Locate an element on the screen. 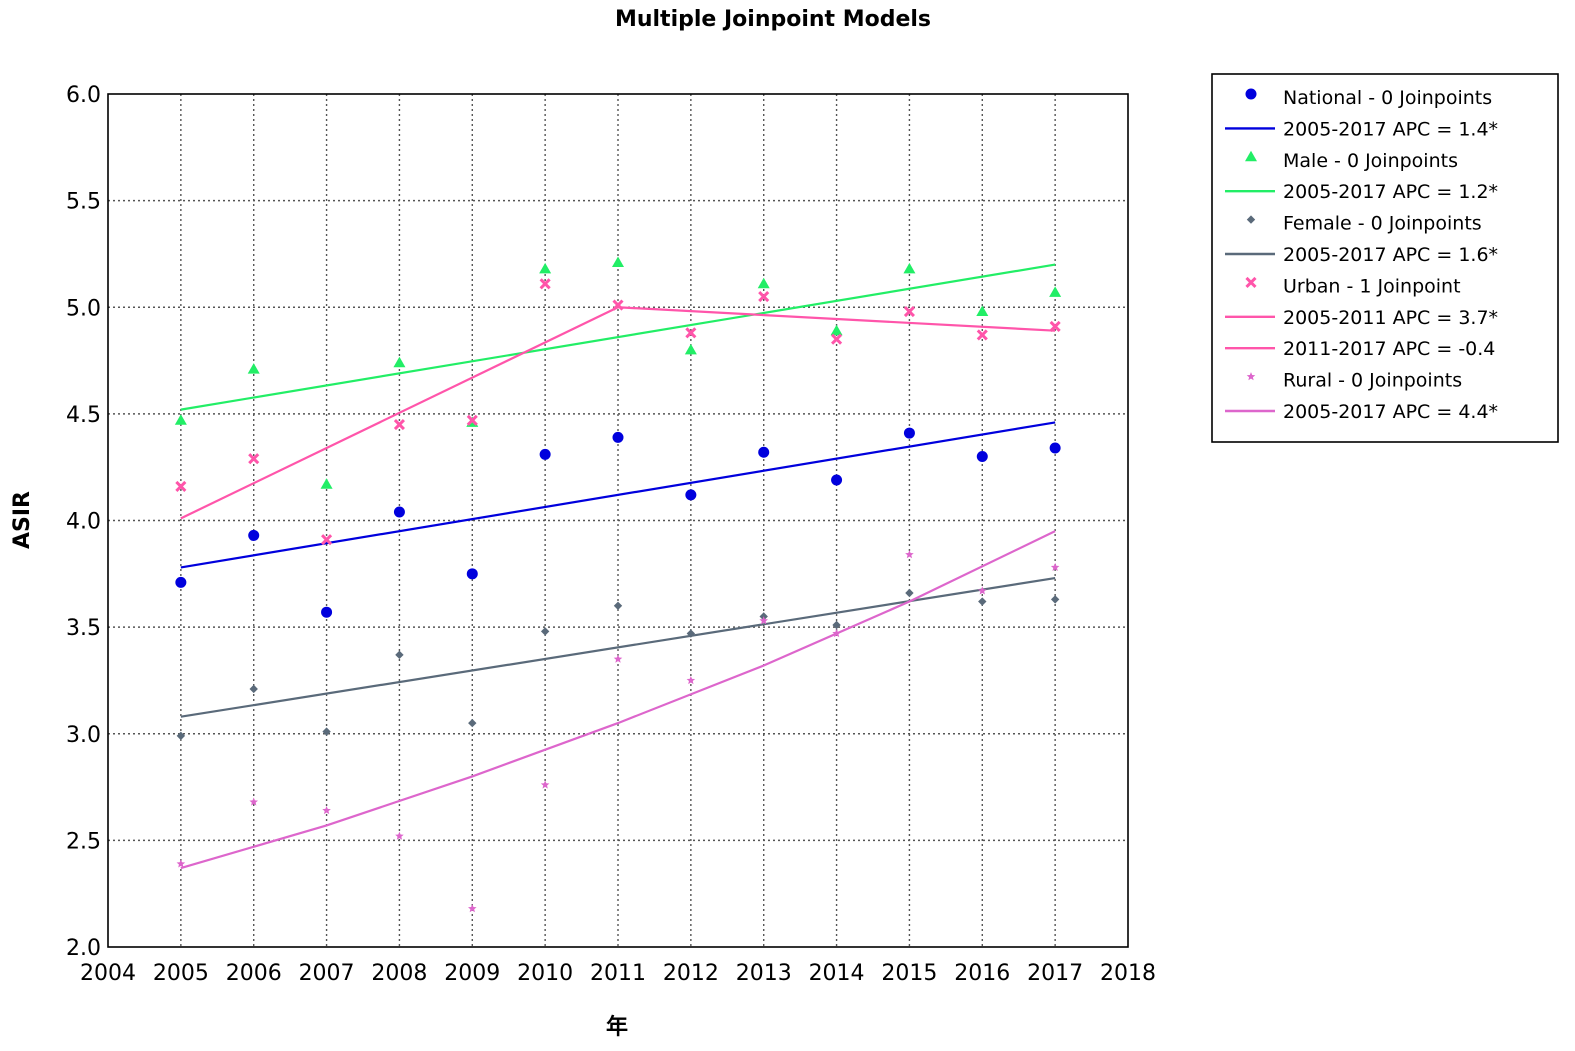  legend-label: Female - 0 Joinpoints is located at coordinates (1382, 224).